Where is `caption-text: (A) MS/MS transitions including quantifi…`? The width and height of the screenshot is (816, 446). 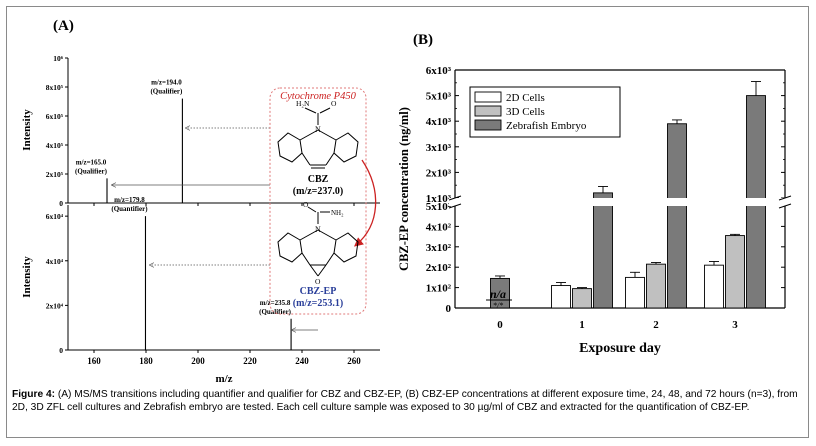
caption-text: (A) MS/MS transitions including quantifi… is located at coordinates (405, 401).